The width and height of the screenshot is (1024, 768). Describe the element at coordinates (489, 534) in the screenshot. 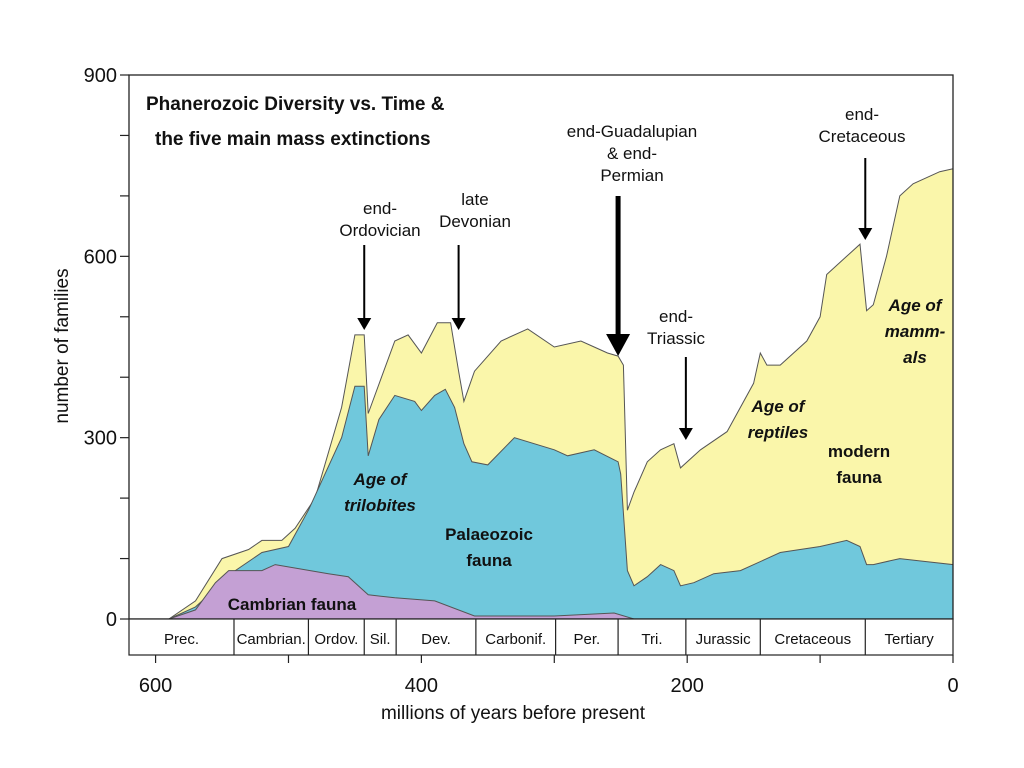

I see `region-label: Palaeozoic` at that location.